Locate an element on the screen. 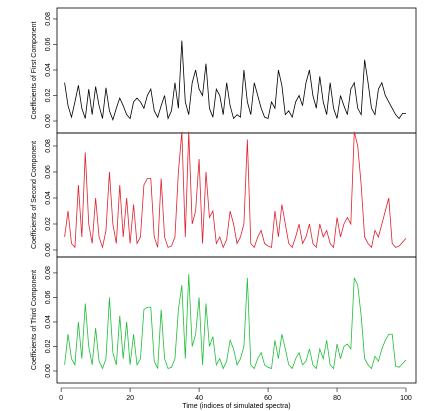 The width and height of the screenshot is (436, 411). x-tick-label: 80 is located at coordinates (337, 398).